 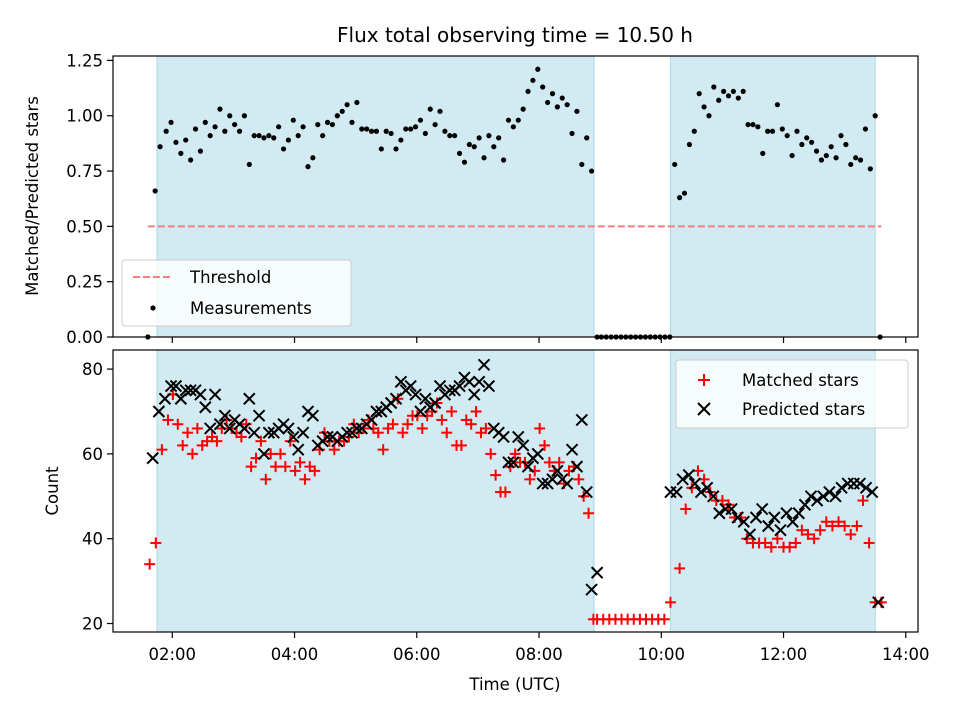 What do you see at coordinates (800, 380) in the screenshot?
I see `legend-matched-label: Matched stars` at bounding box center [800, 380].